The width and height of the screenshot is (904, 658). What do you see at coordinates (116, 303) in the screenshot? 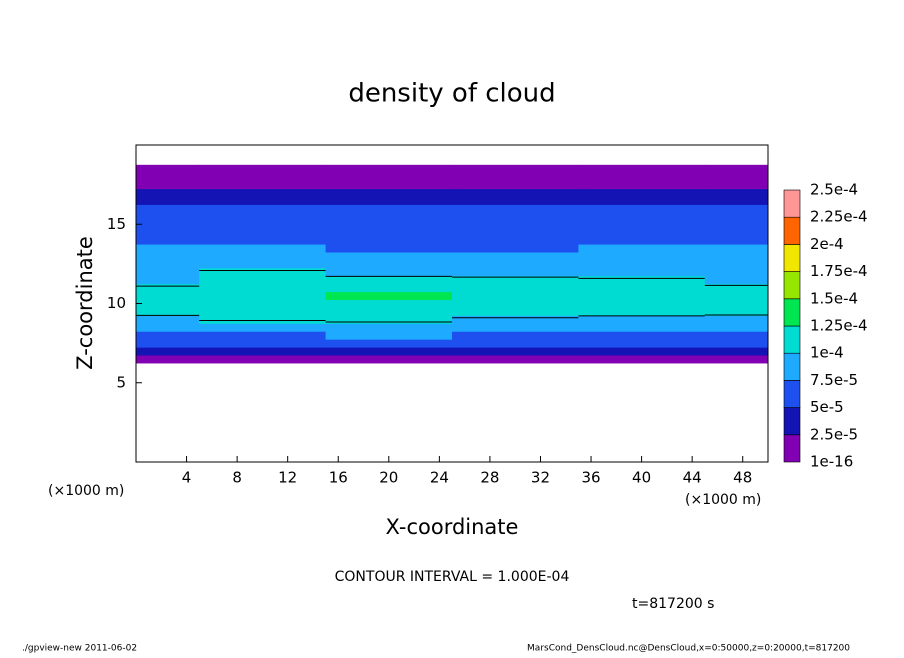
I see `y-tick-label: 10` at bounding box center [116, 303].